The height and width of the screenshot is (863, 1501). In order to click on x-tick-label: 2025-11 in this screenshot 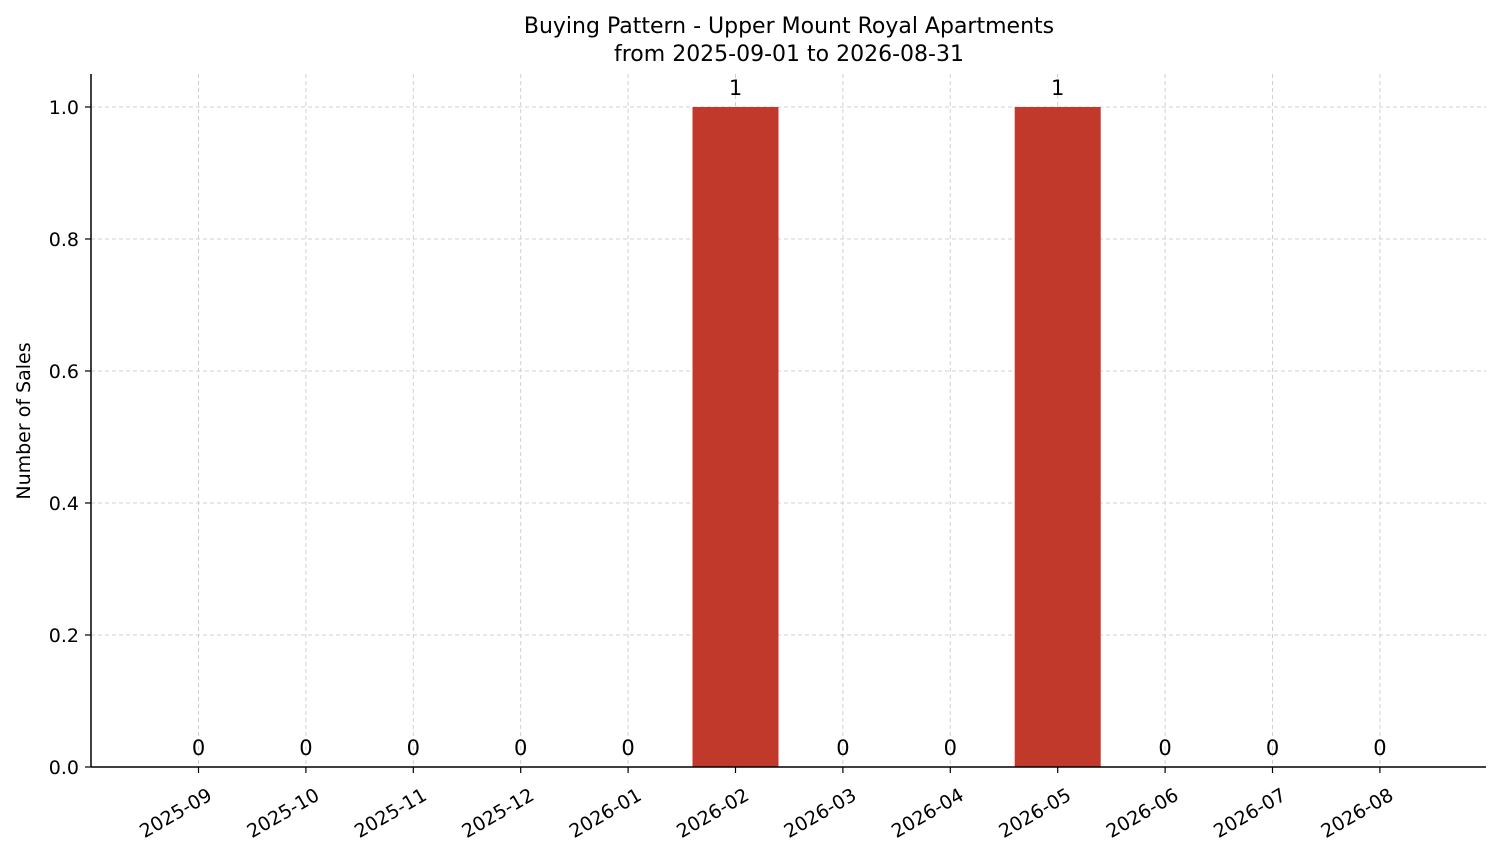, I will do `click(391, 813)`.